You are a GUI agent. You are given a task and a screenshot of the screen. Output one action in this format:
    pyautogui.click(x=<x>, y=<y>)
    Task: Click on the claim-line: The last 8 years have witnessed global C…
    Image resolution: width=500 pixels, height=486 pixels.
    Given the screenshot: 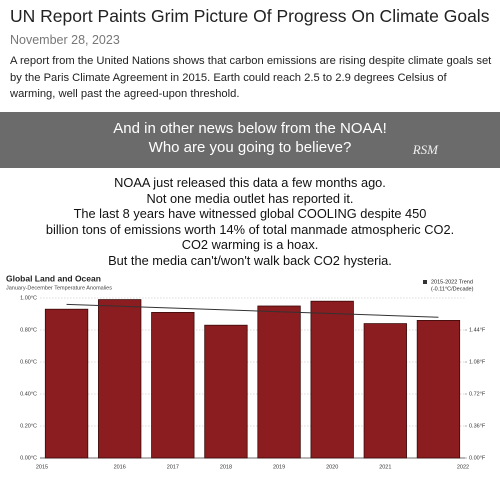 What is the action you would take?
    pyautogui.click(x=250, y=214)
    